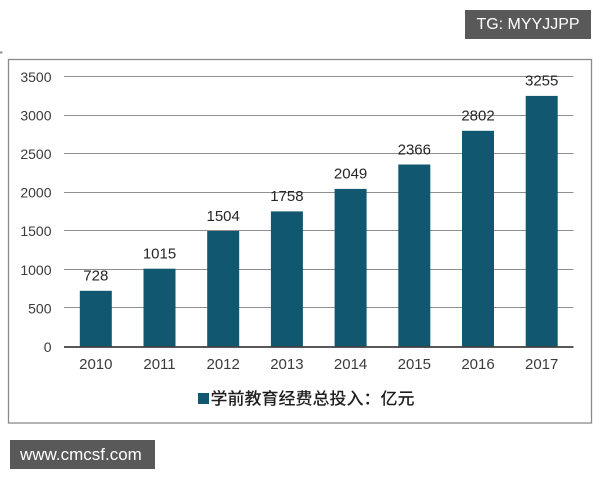  I want to click on svg-text: 2500, so click(35, 154).